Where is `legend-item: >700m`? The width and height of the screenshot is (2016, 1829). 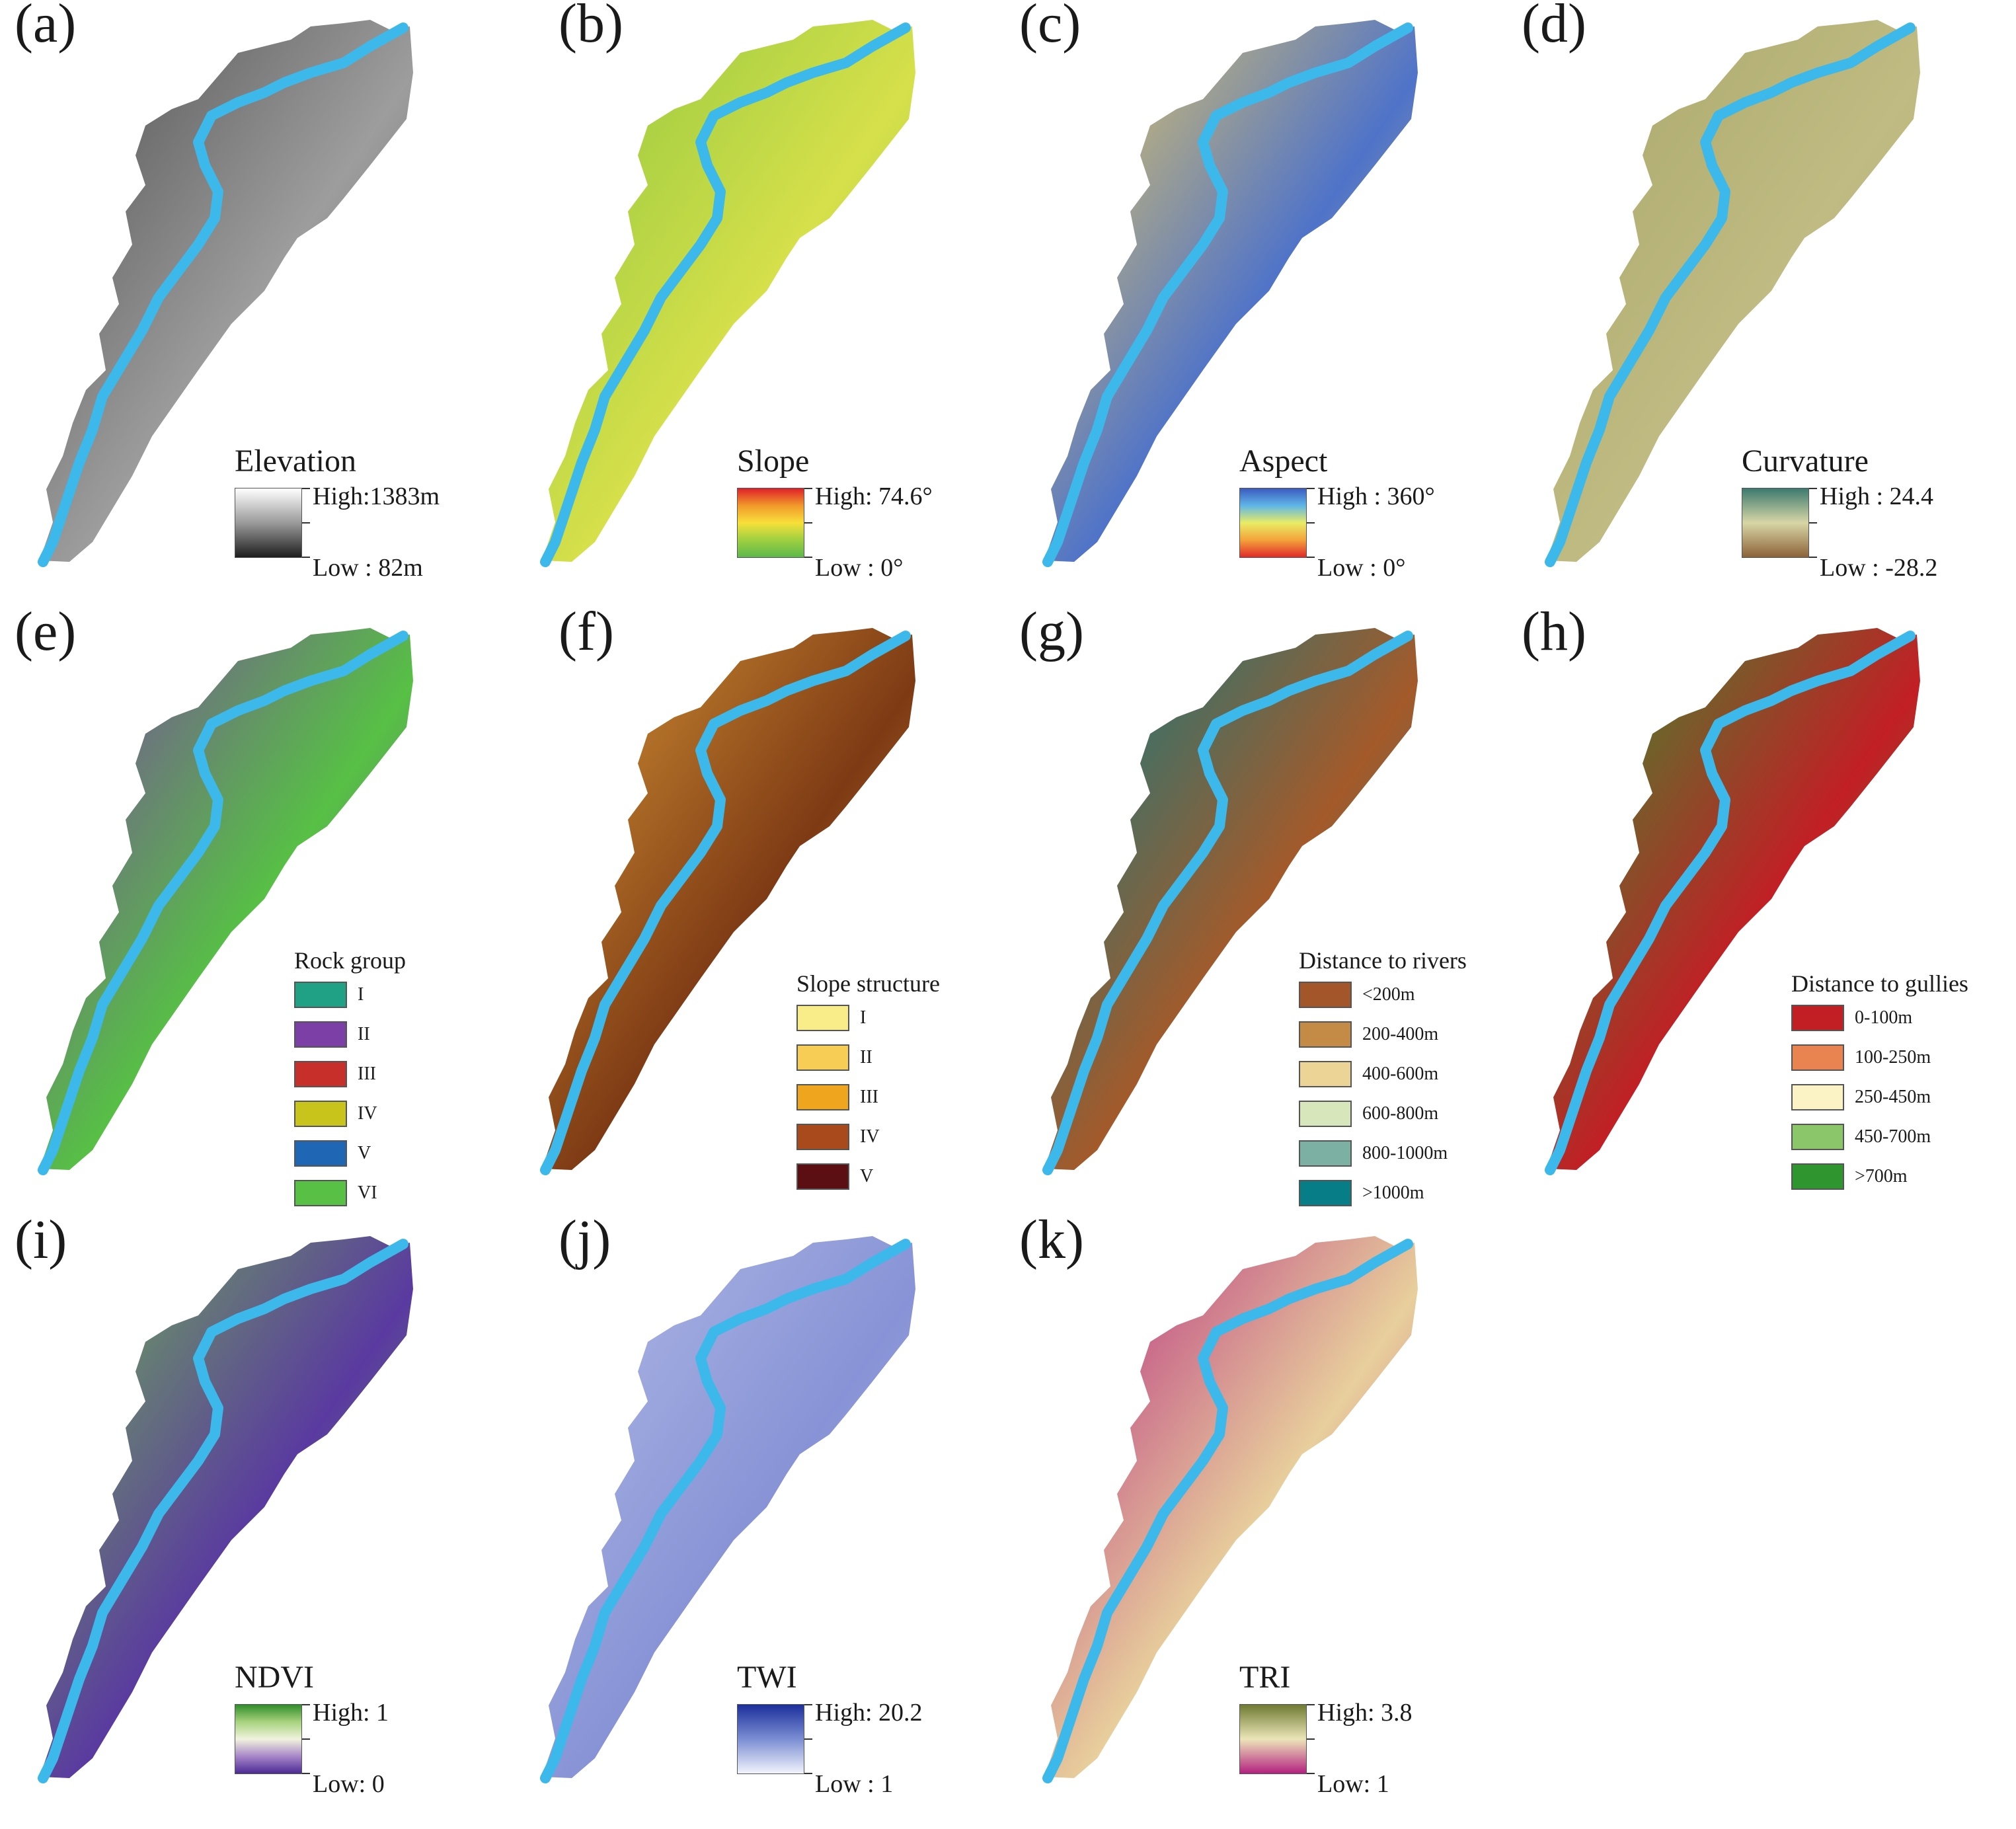 legend-item: >700m is located at coordinates (1890, 1177).